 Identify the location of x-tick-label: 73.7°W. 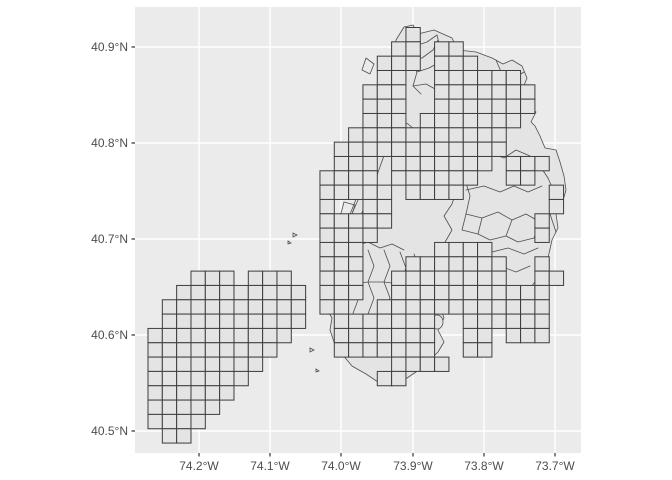
(555, 466).